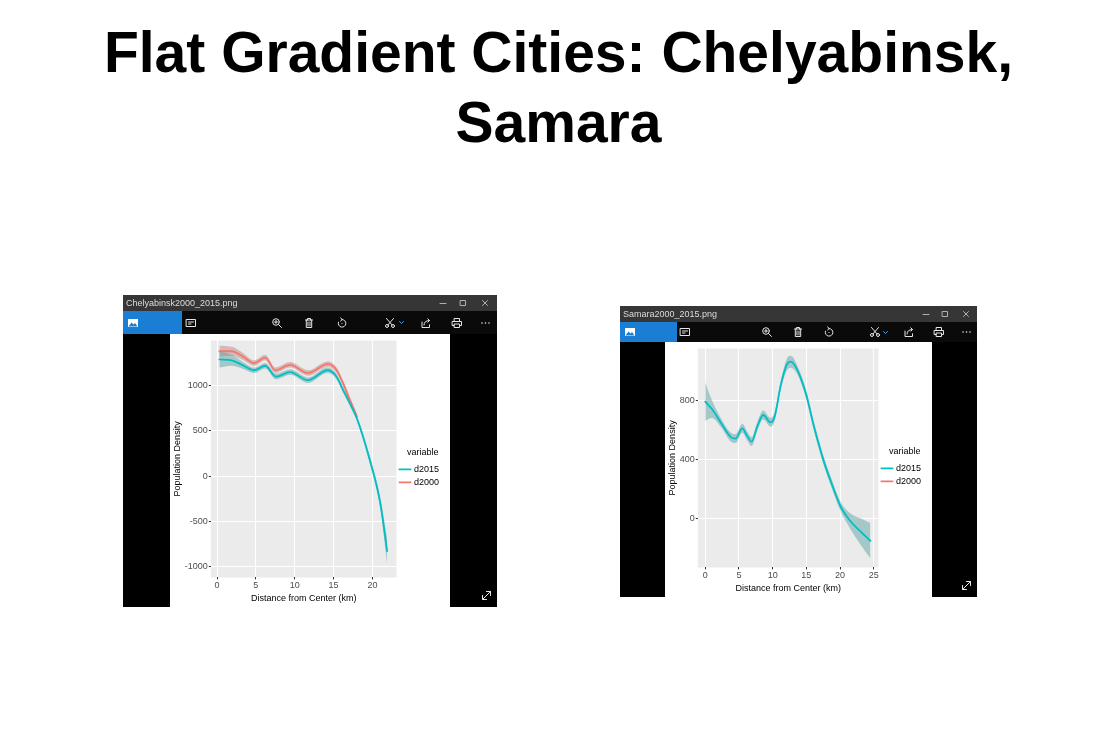 The height and width of the screenshot is (745, 1117). I want to click on y-tick-label: 800, so click(687, 399).